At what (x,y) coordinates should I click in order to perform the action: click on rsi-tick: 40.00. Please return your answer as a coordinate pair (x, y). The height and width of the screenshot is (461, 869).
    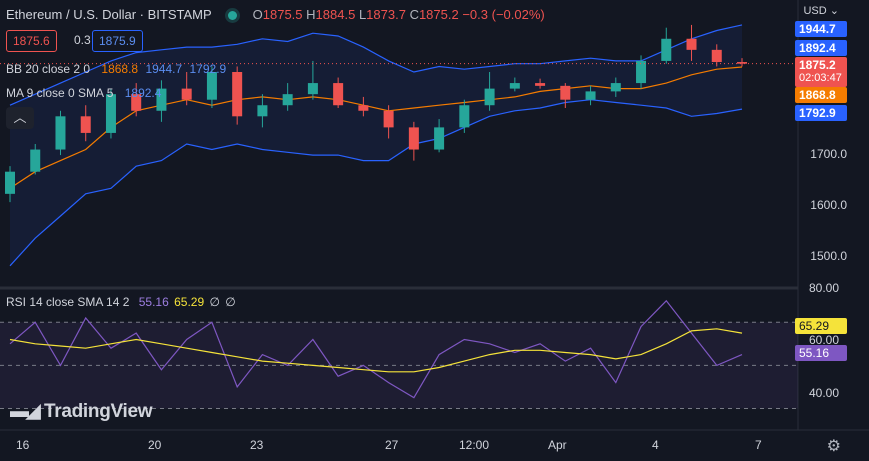
    Looking at the image, I should click on (823, 393).